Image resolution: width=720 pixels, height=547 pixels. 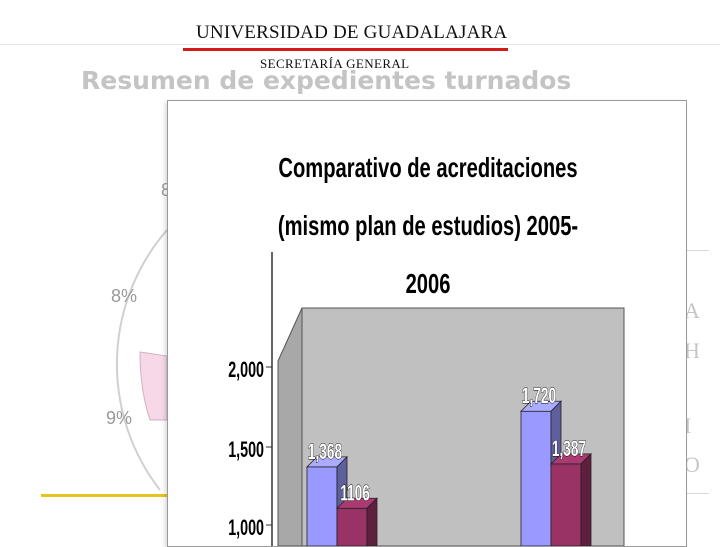 I want to click on university-name: UNIVERSIDAD DE GUADALAJARA, so click(x=352, y=32).